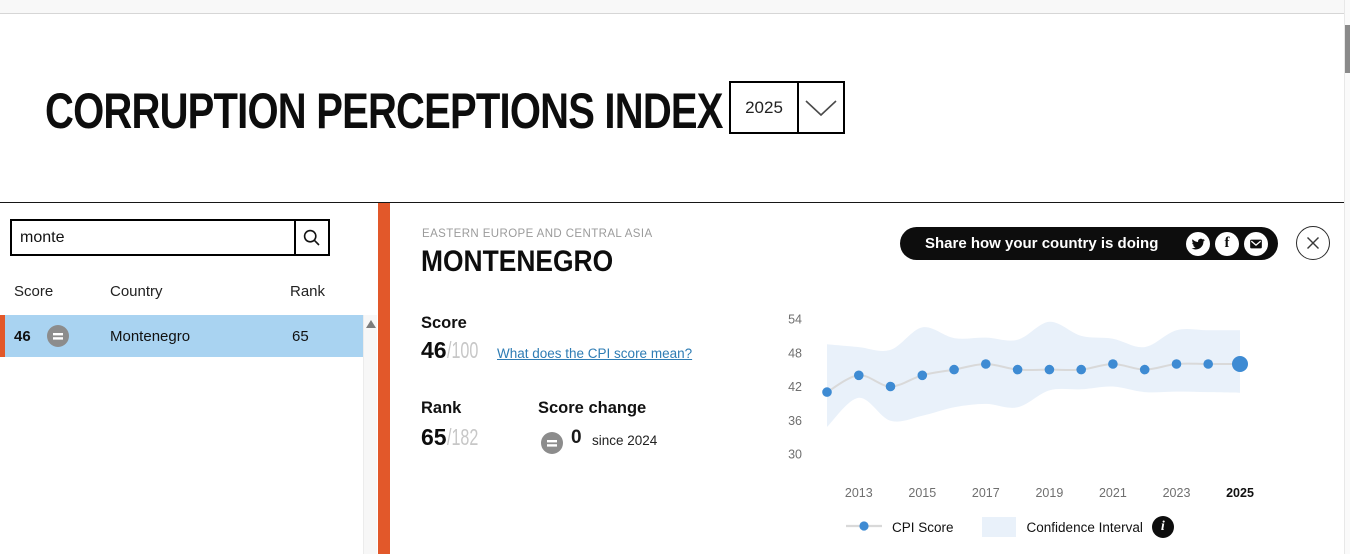 The height and width of the screenshot is (554, 1350). What do you see at coordinates (1162, 527) in the screenshot?
I see `info-icon: i` at bounding box center [1162, 527].